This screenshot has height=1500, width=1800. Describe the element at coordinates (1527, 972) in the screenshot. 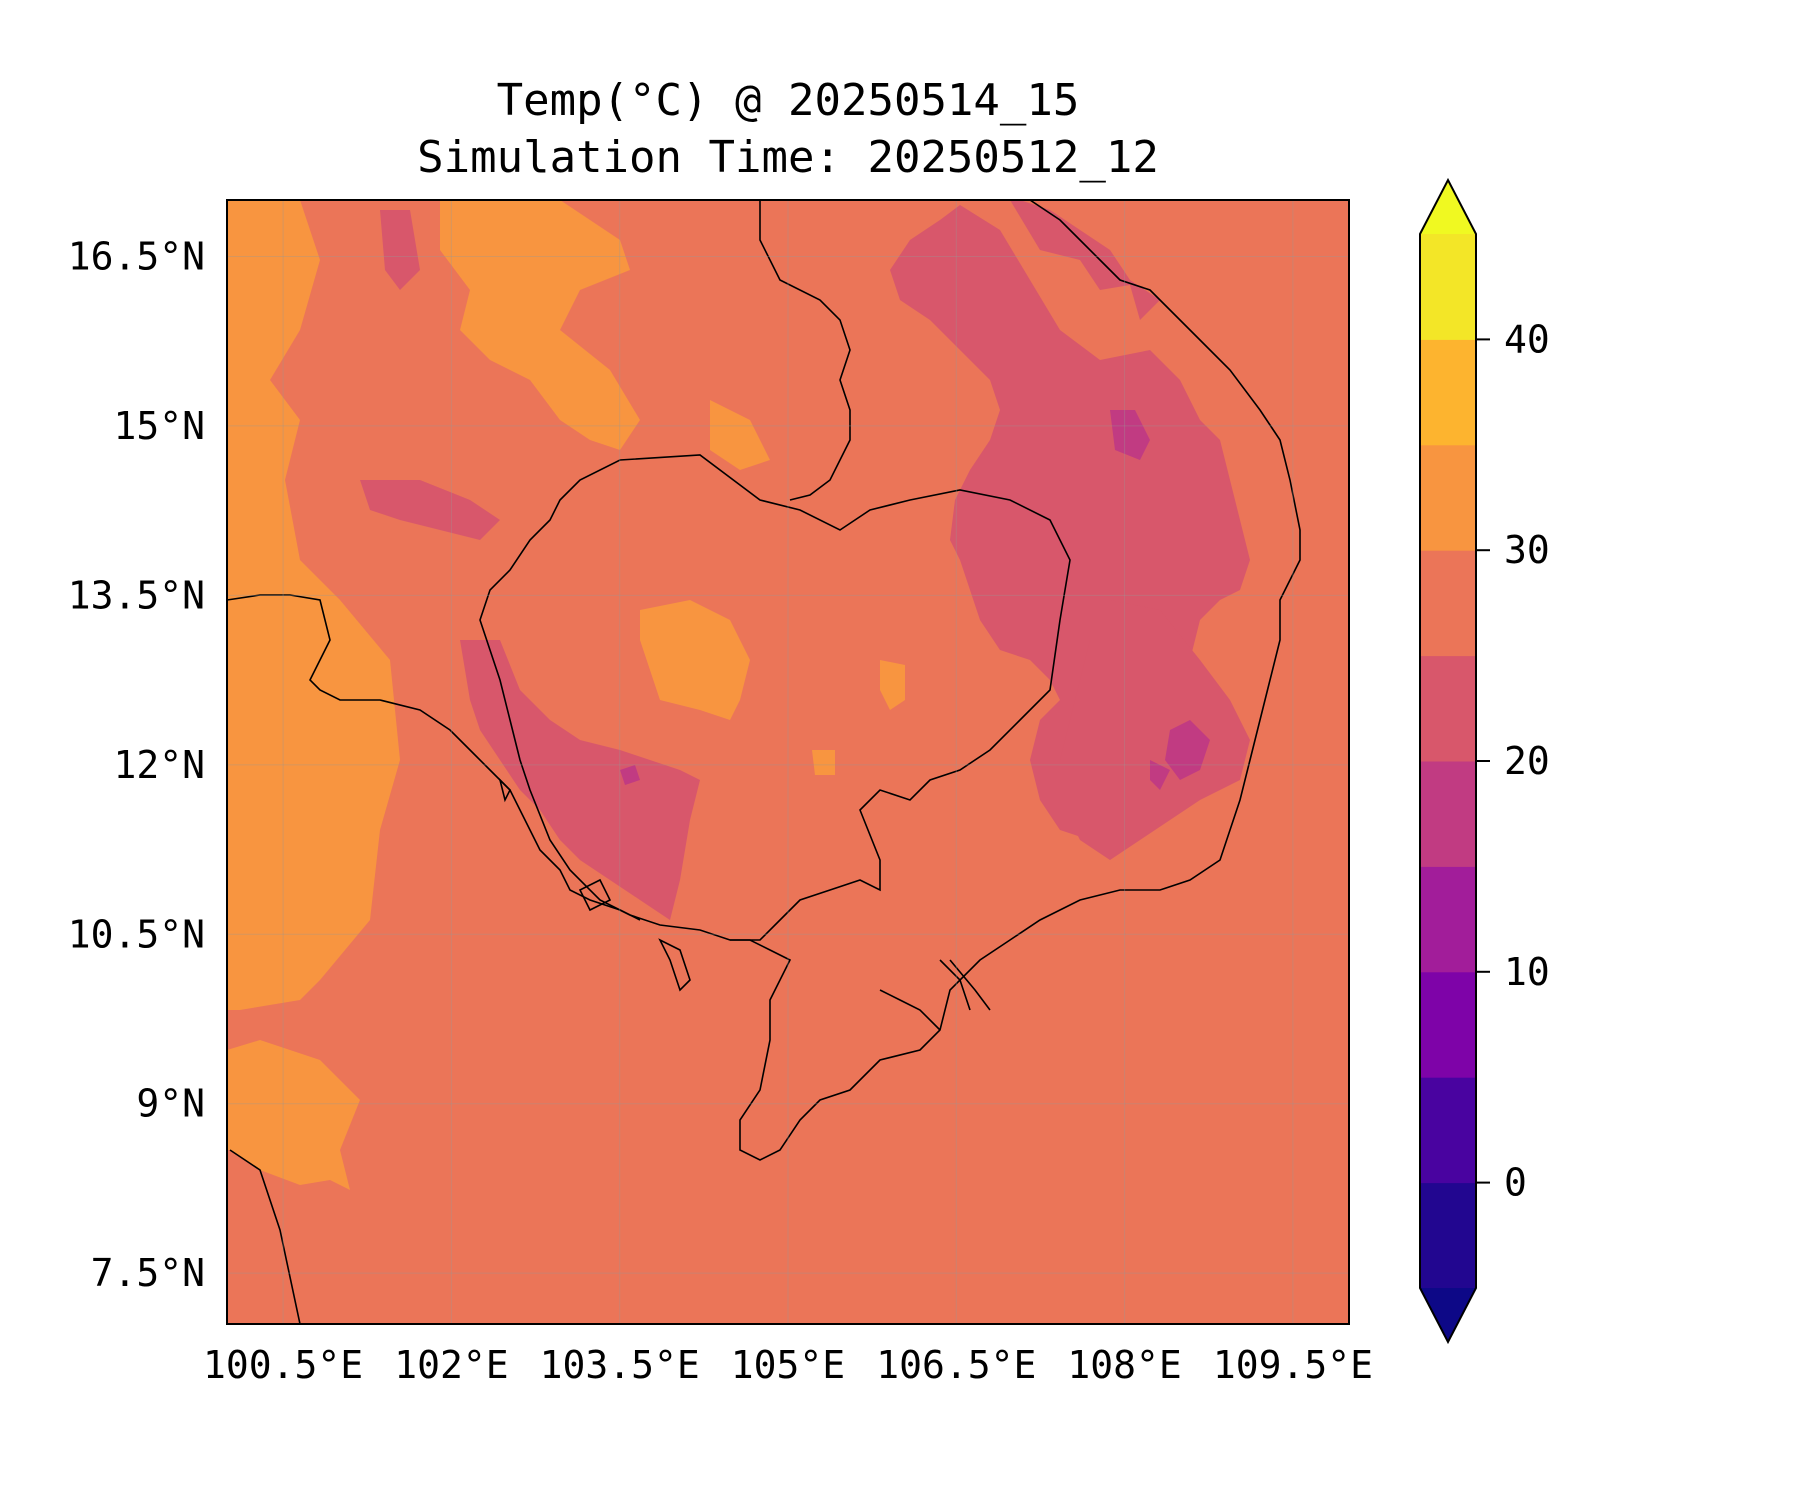

I see `colorbar-tick-label: 10` at that location.